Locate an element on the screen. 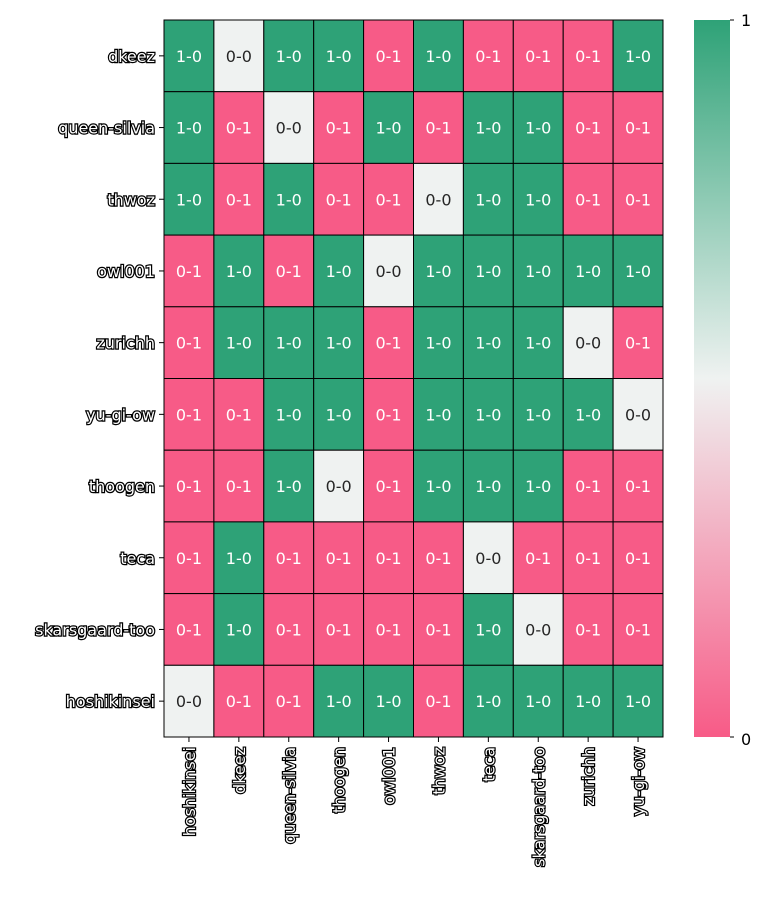  x-tick-label: dkeez is located at coordinates (239, 770).